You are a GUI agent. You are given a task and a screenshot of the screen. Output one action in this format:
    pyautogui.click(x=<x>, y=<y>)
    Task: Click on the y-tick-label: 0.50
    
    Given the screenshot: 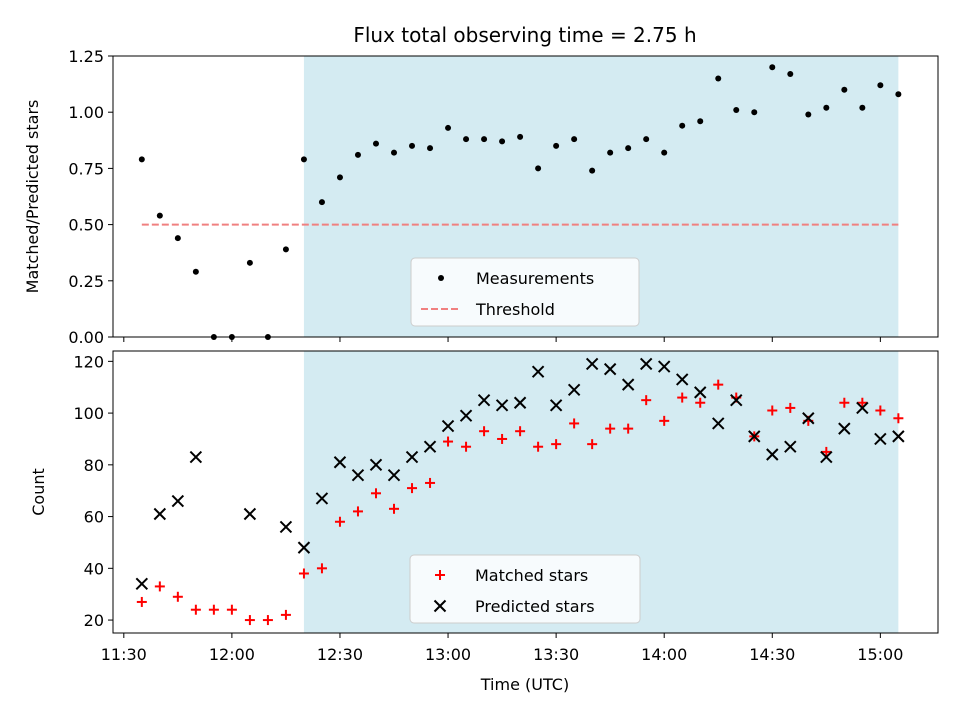 What is the action you would take?
    pyautogui.click(x=86, y=225)
    